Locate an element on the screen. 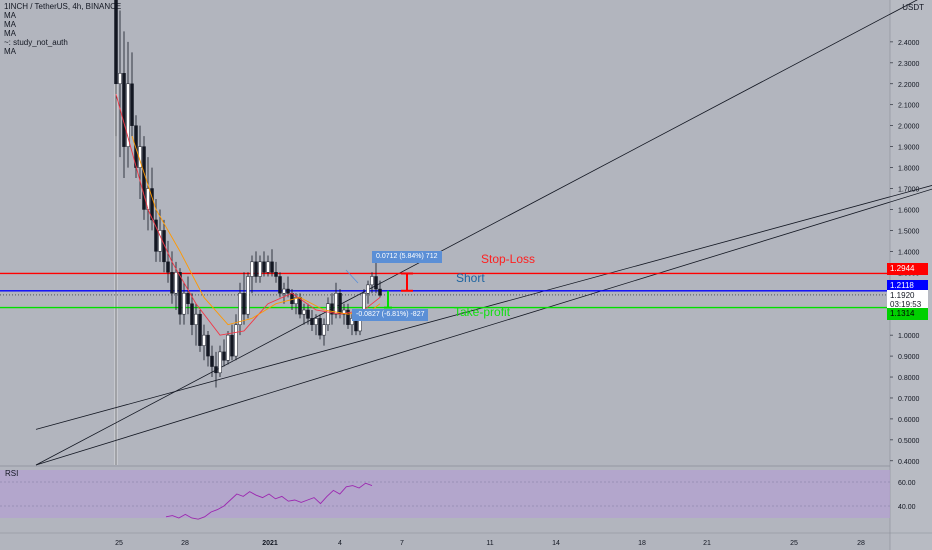 This screenshot has height=550, width=932. take-profit-price-tag: 1.1314 is located at coordinates (907, 314).